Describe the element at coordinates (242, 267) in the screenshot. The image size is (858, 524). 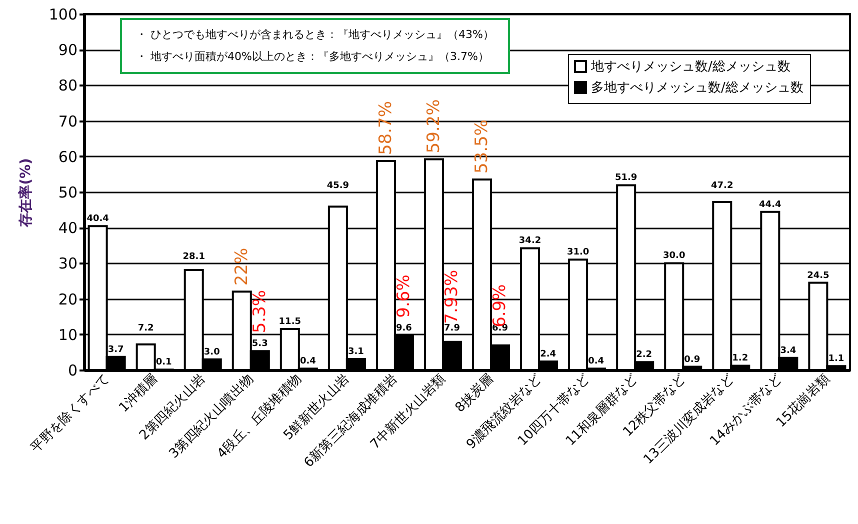
I see `annotation: 22%` at that location.